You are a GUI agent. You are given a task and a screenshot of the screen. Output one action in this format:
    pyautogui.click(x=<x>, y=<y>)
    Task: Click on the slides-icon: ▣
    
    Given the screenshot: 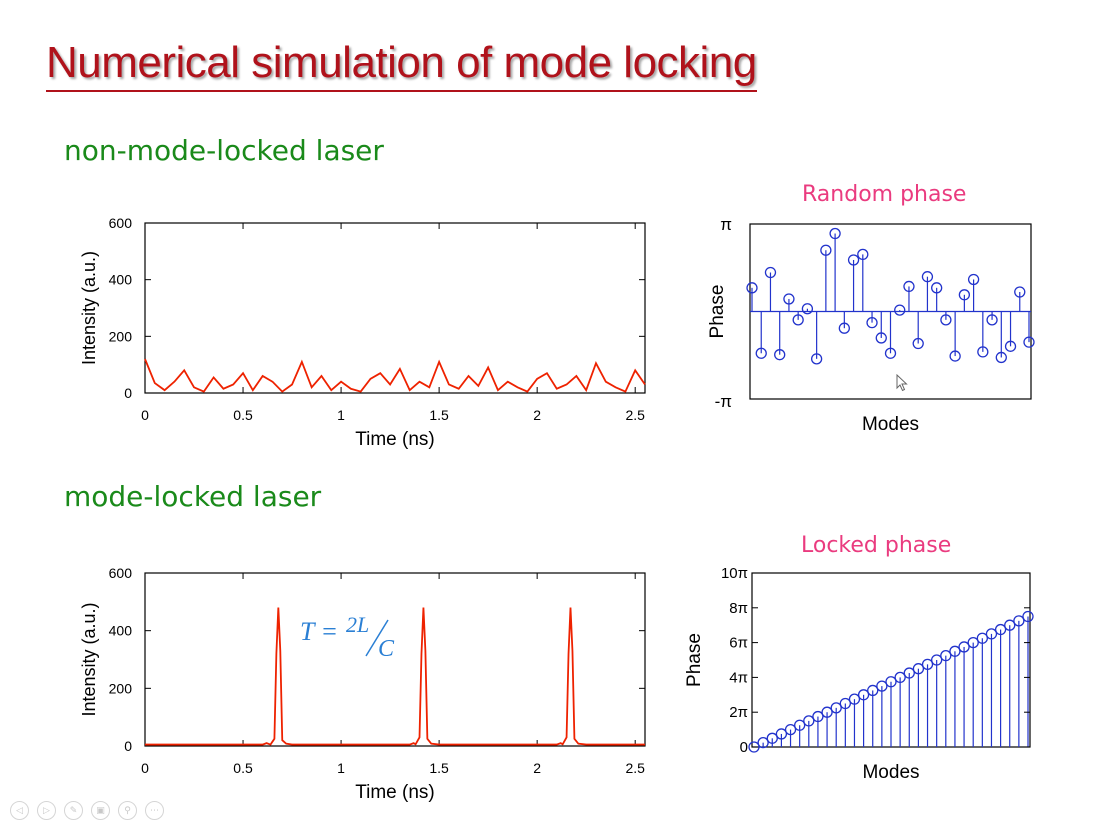 What is the action you would take?
    pyautogui.click(x=100, y=810)
    